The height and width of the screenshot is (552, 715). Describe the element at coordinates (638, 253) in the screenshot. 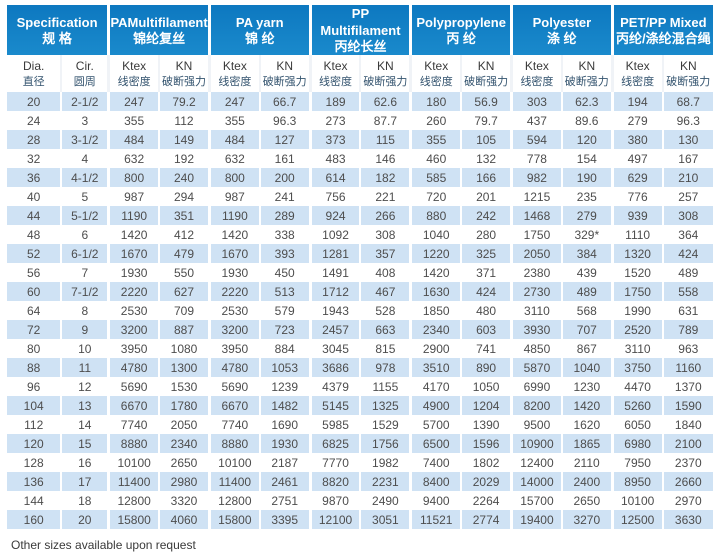

I see `cell-value: 1320` at that location.